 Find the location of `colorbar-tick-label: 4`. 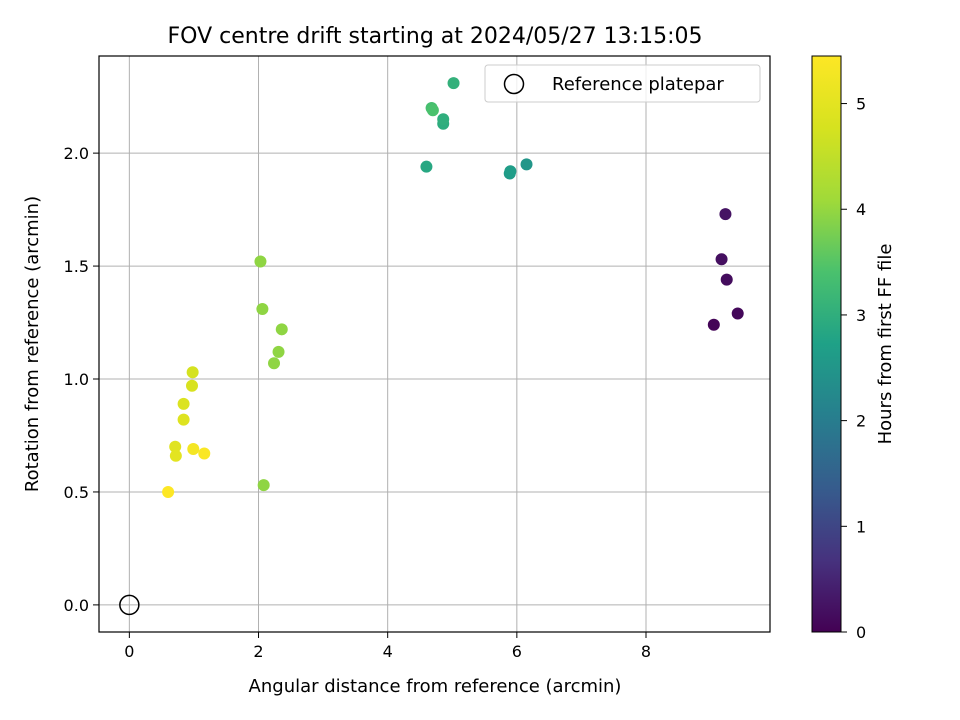

colorbar-tick-label: 4 is located at coordinates (861, 209).